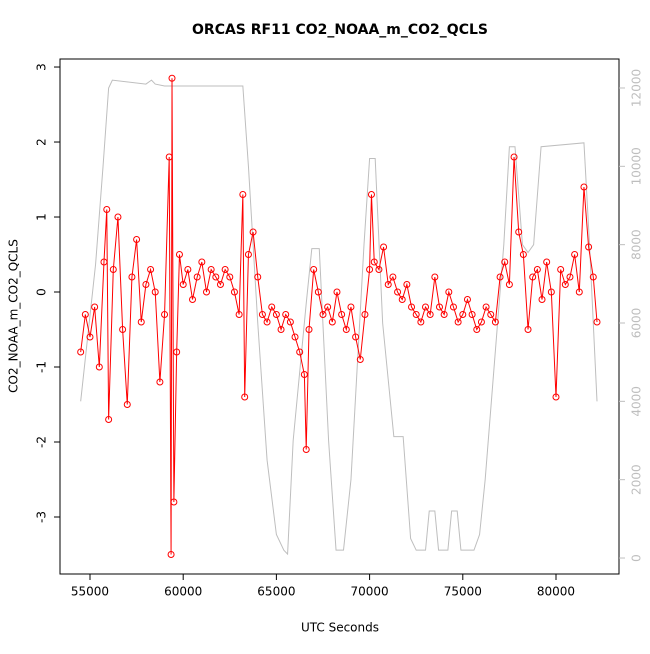 The width and height of the screenshot is (650, 654). I want to click on x-tick-label: 55000, so click(90, 592).